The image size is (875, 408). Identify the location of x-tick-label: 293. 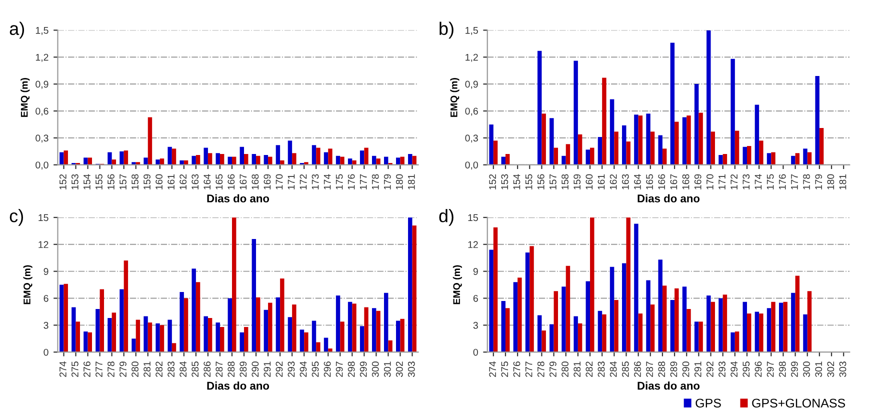
(722, 369).